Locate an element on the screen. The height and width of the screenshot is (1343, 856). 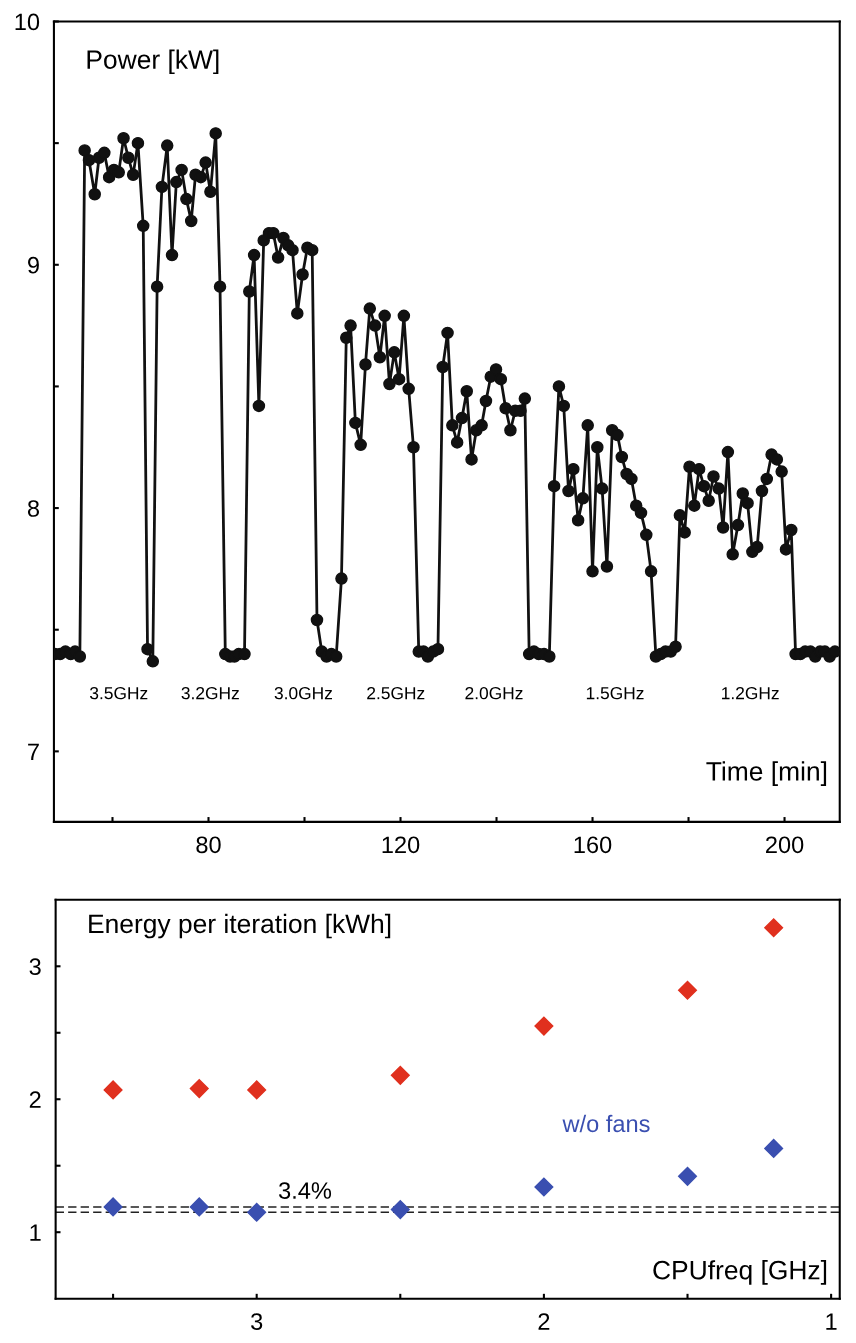
annotation: 1.5GHz is located at coordinates (615, 693).